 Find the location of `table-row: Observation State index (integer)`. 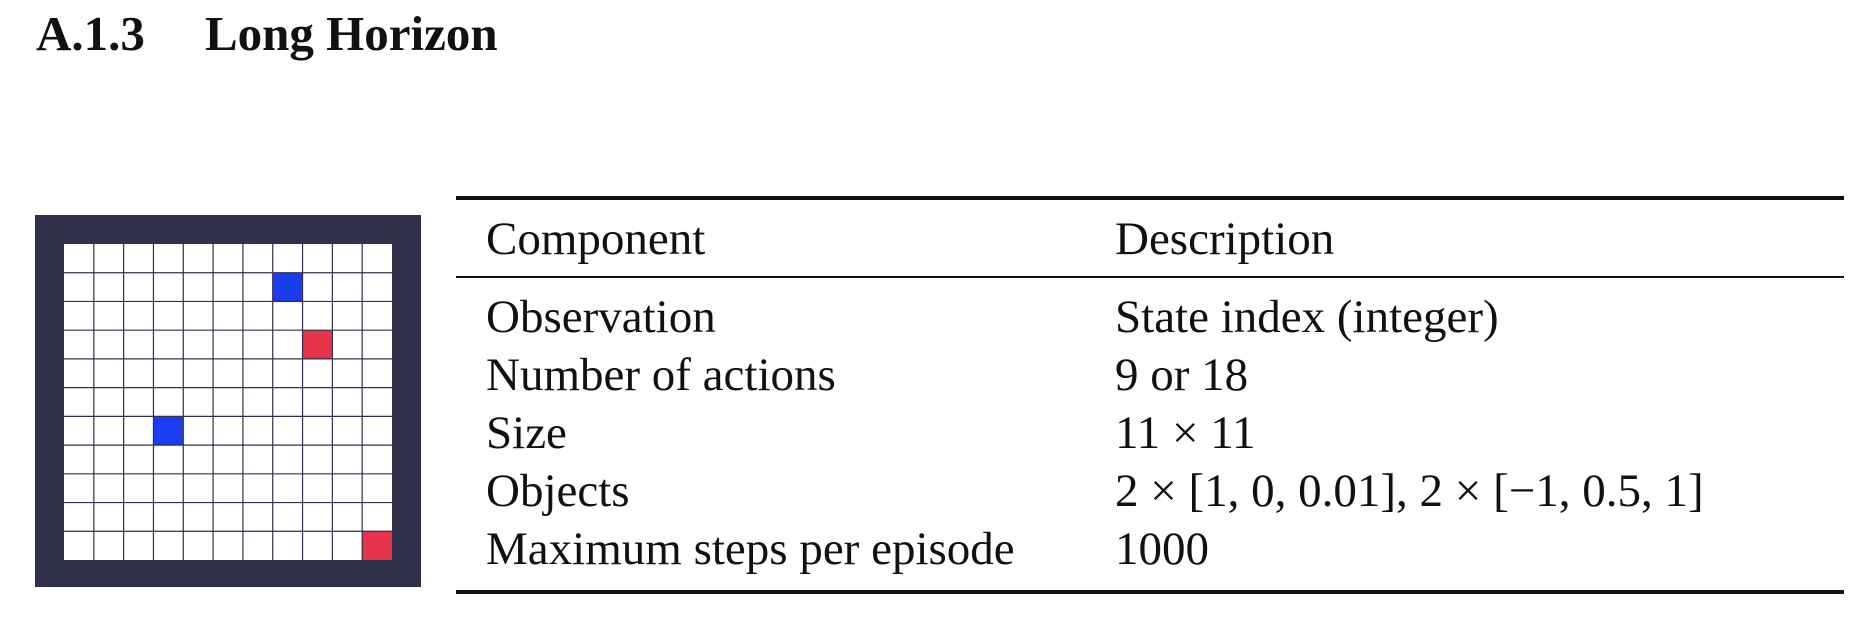

table-row: Observation State index (integer) is located at coordinates (1150, 317).